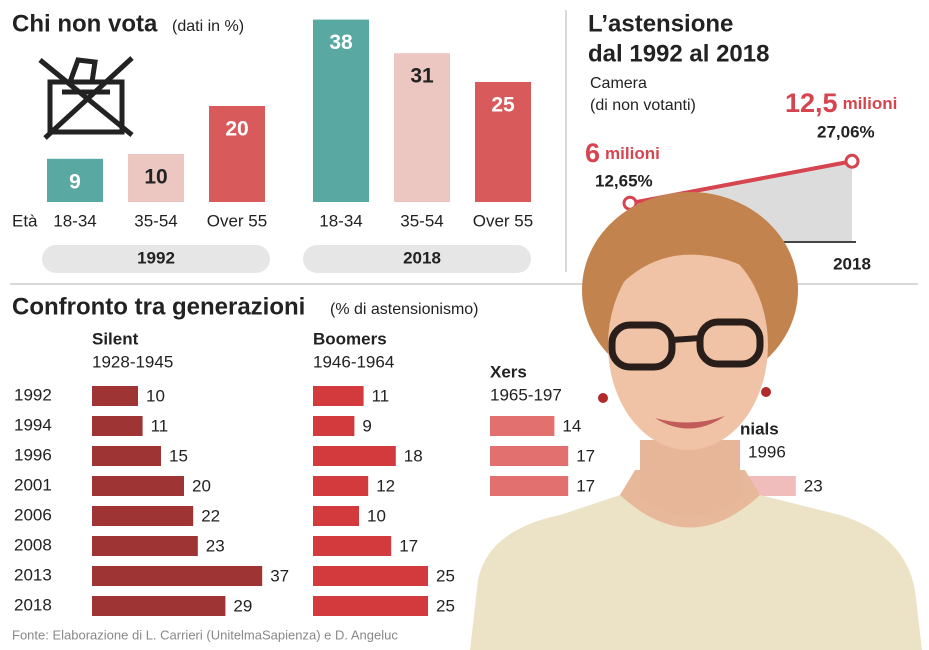 This screenshot has height=650, width=929. Describe the element at coordinates (643, 105) in the screenshot. I see `chart-subtitle: (di non votanti)` at that location.